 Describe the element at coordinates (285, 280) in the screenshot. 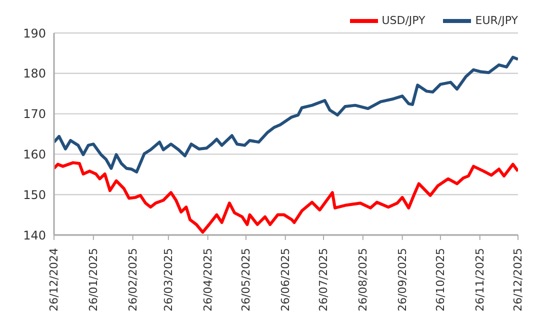

I see `x-tick-label: 26/06/2025` at that location.